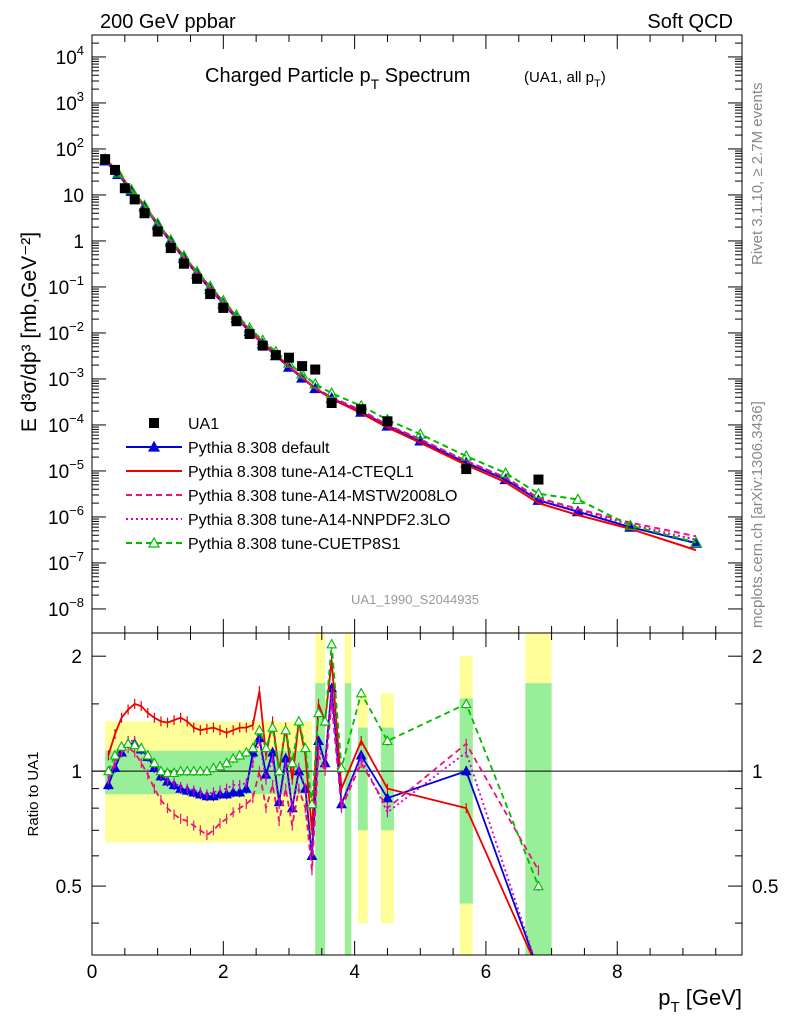 This screenshot has height=1024, width=786. Describe the element at coordinates (66, 562) in the screenshot. I see `y-tick-label: 10⁻⁷` at that location.